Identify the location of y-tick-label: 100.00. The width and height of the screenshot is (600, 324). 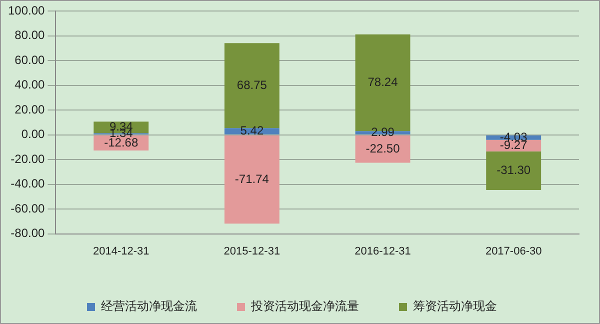
(27, 11).